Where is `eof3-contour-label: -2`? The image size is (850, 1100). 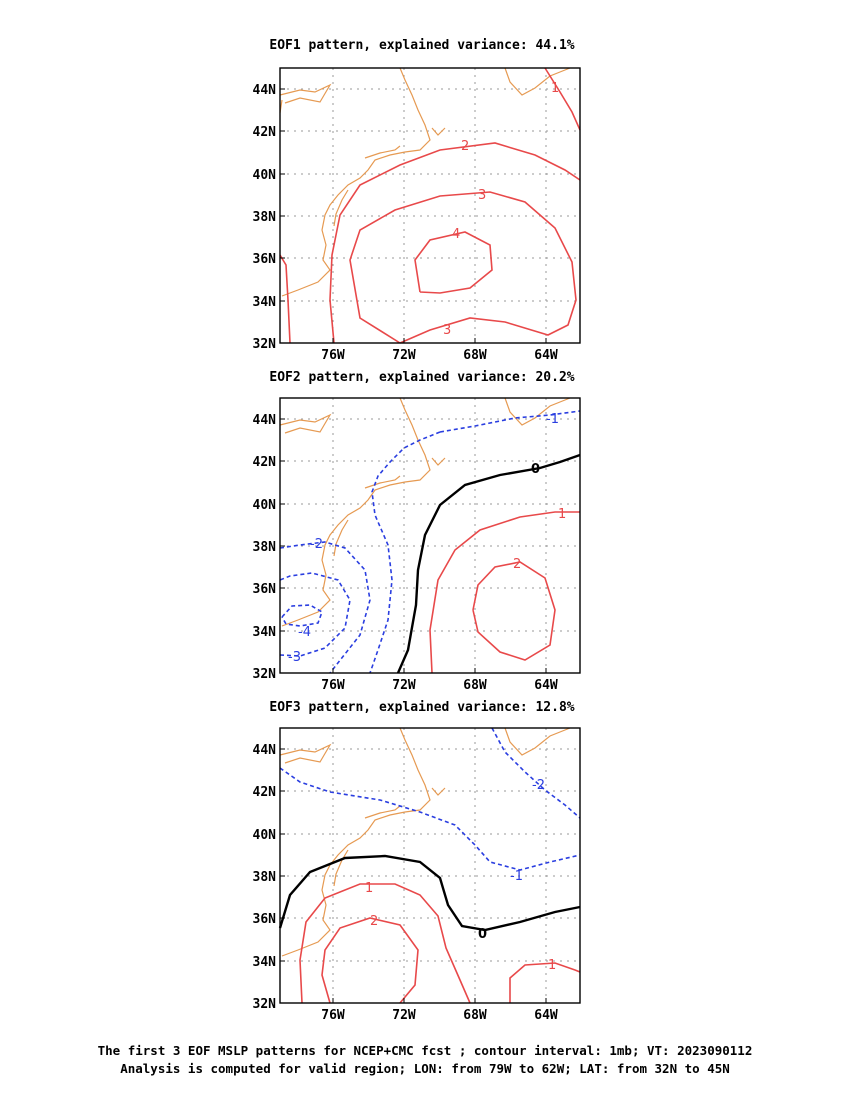
eof3-contour-label: -2 is located at coordinates (538, 785).